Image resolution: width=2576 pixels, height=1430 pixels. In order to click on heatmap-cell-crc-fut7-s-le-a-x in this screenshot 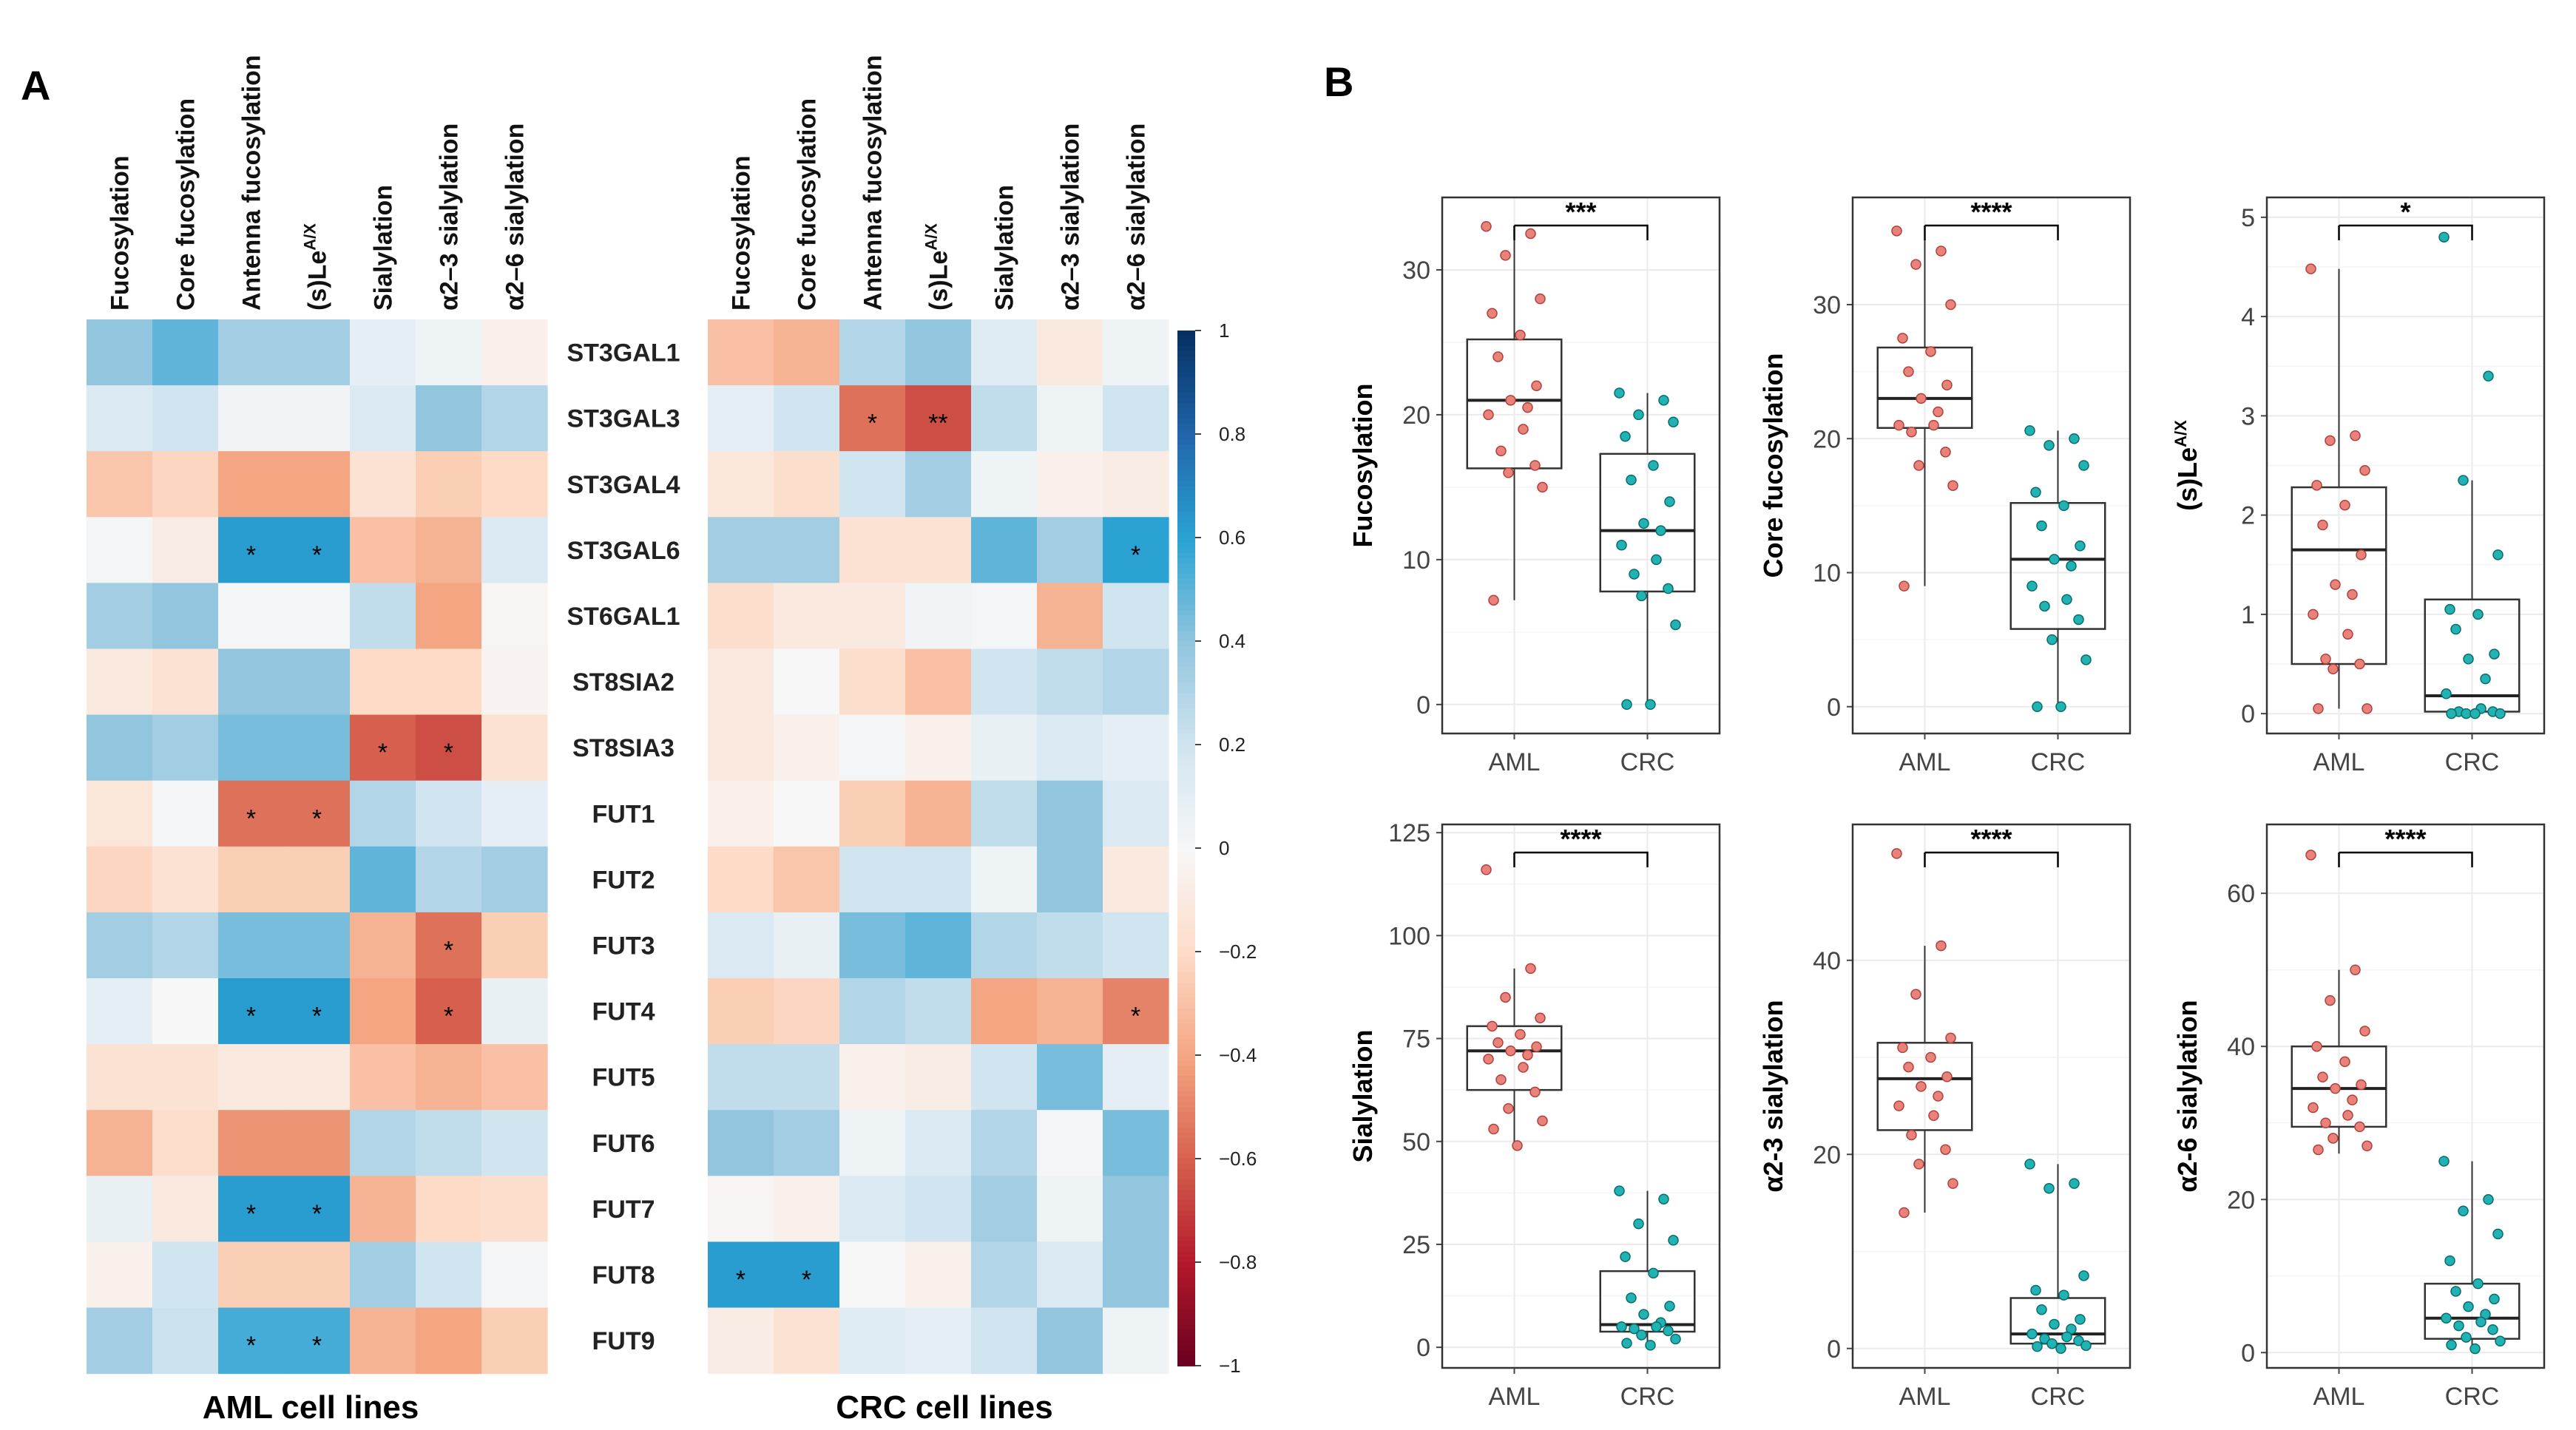, I will do `click(938, 1209)`.